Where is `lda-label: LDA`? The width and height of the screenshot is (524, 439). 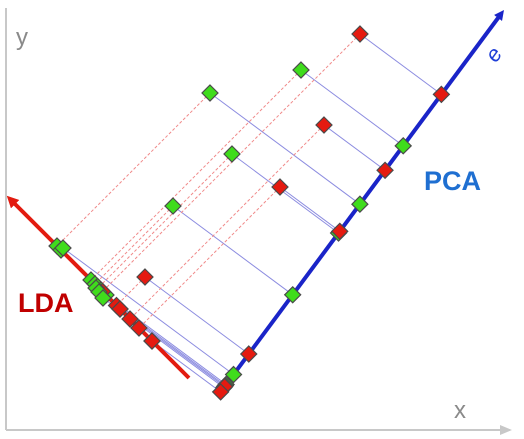
lda-label: LDA is located at coordinates (46, 303).